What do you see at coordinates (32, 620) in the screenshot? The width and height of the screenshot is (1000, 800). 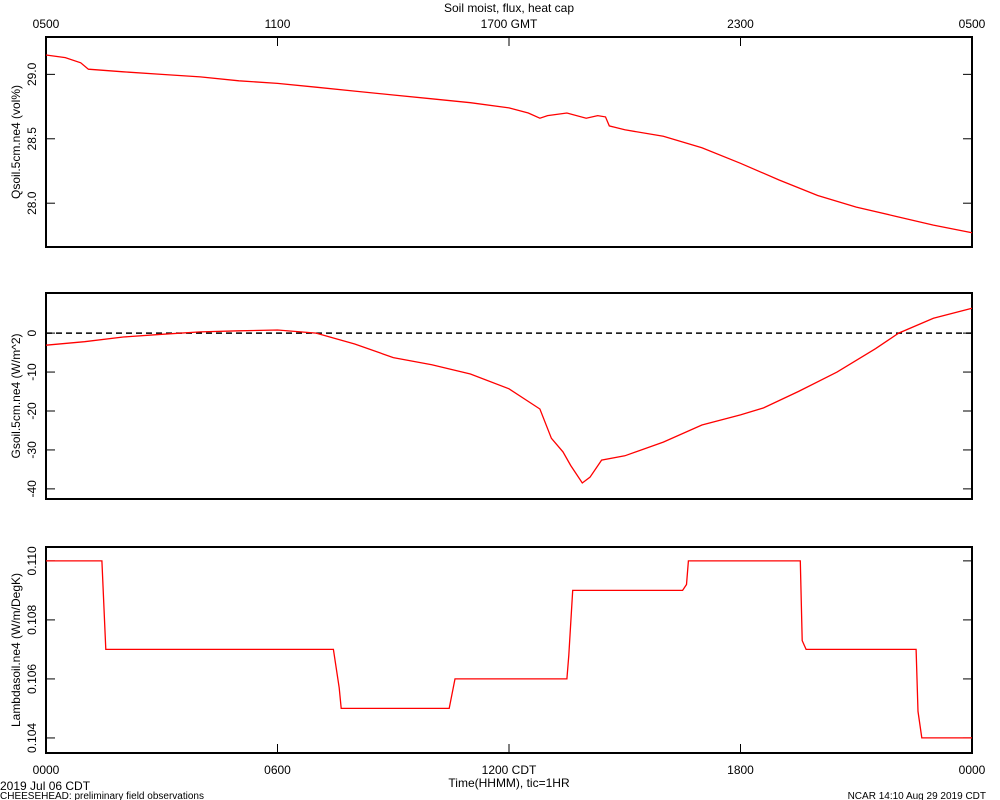 I see `y-tick-label: 0.108` at bounding box center [32, 620].